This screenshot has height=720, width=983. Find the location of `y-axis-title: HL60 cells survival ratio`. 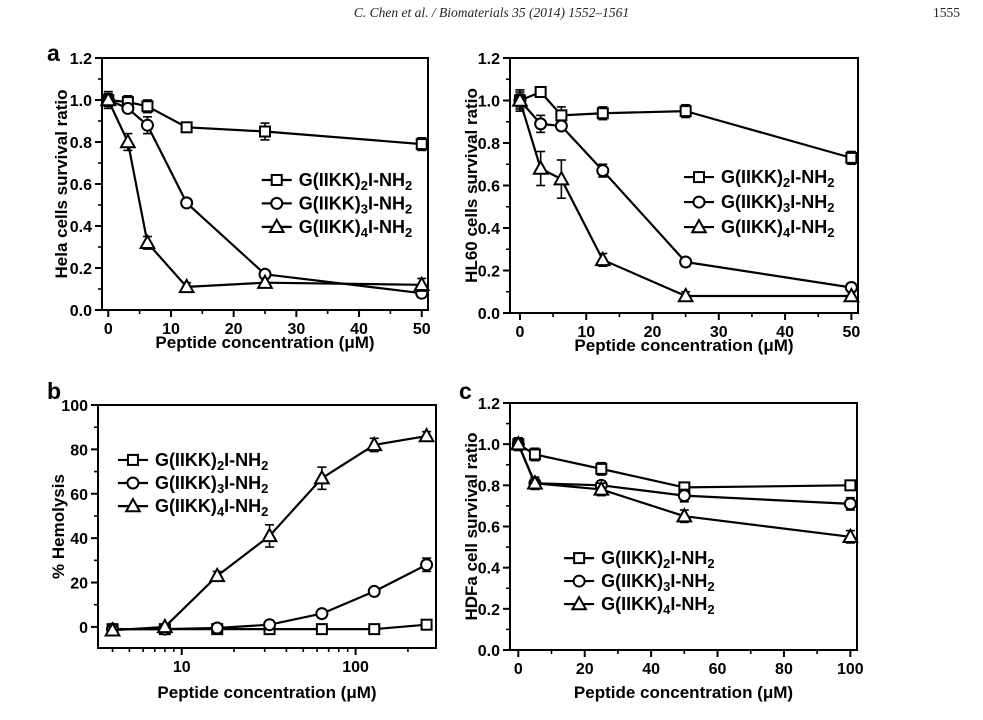

y-axis-title: HL60 cells survival ratio is located at coordinates (471, 185).